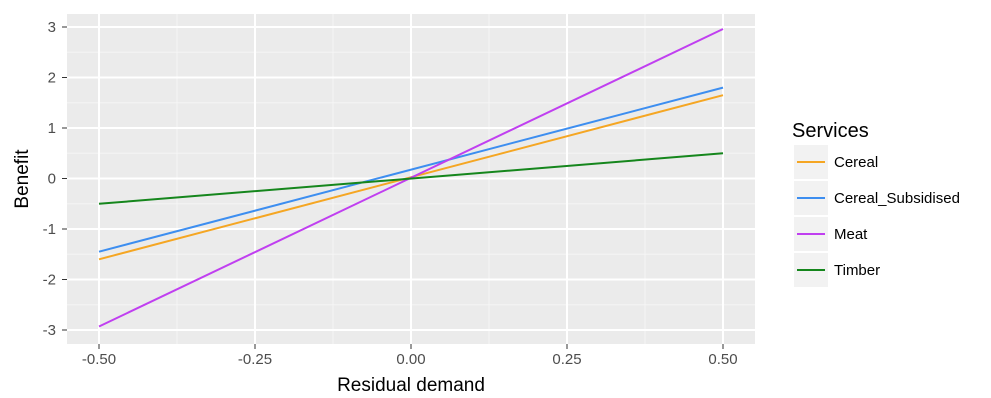  I want to click on legend-label: Cereal, so click(856, 162).